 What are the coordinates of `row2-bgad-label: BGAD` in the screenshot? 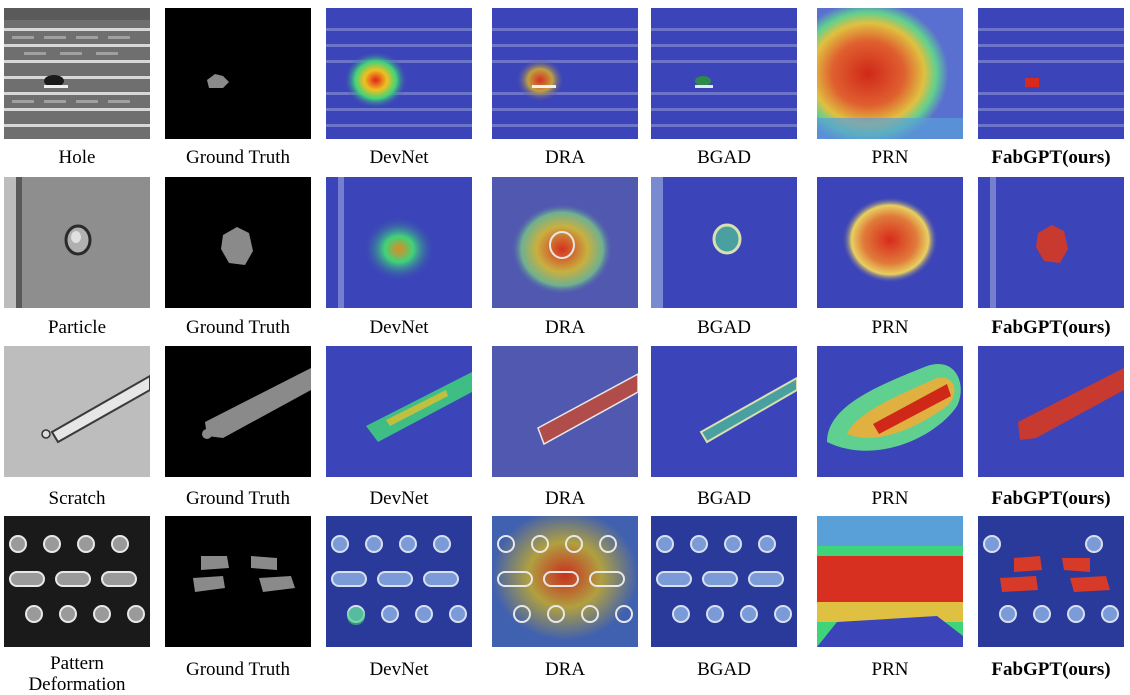 It's located at (724, 327).